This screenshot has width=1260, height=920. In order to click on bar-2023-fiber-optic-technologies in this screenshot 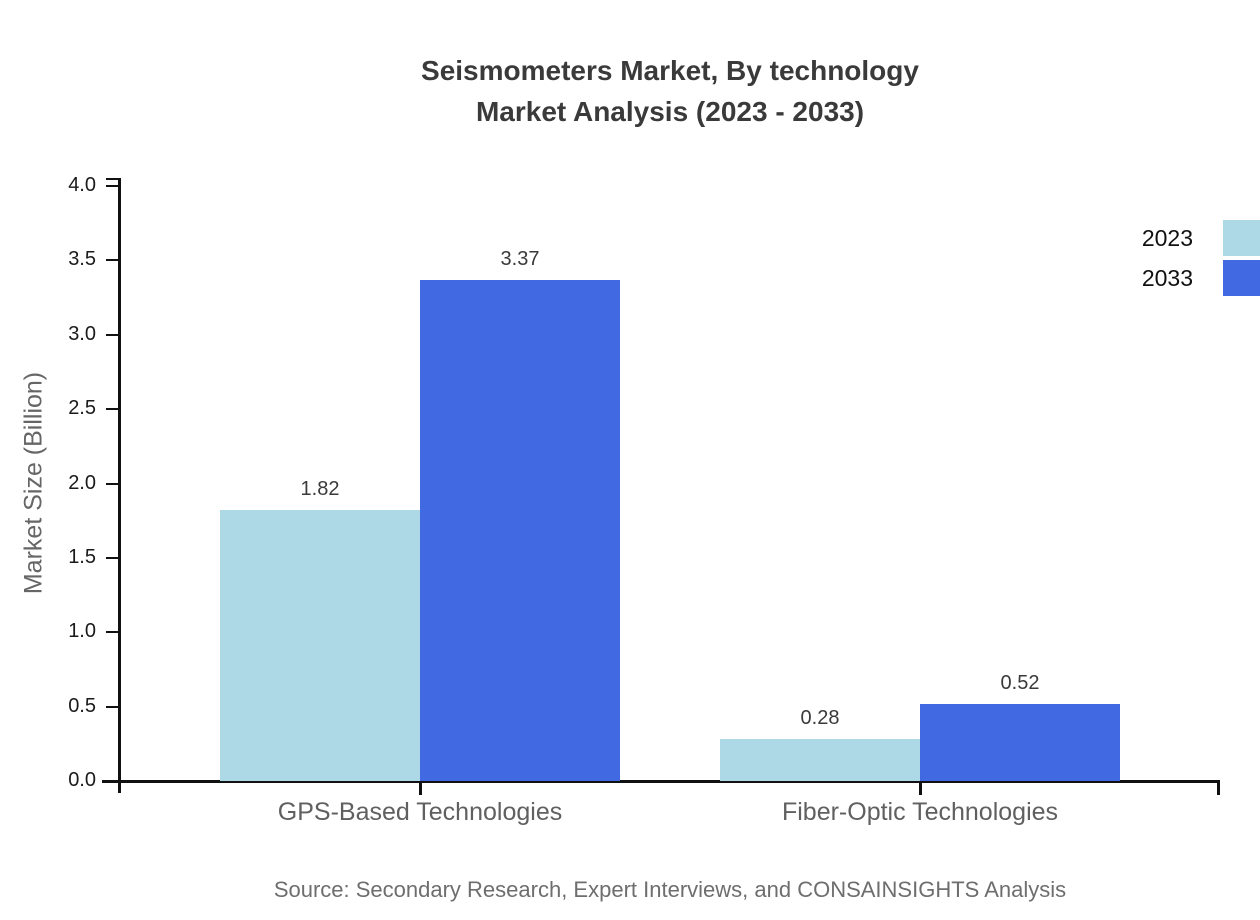, I will do `click(820, 760)`.